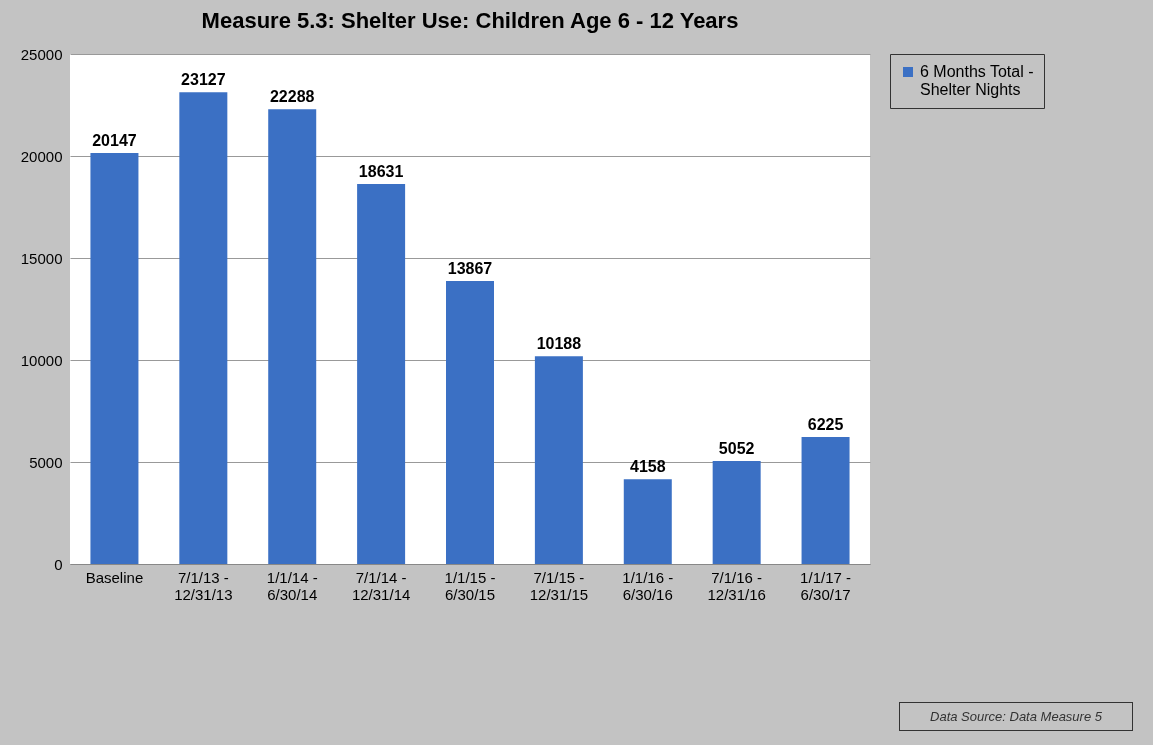  Describe the element at coordinates (41, 258) in the screenshot. I see `y-tick-label: 15000` at that location.